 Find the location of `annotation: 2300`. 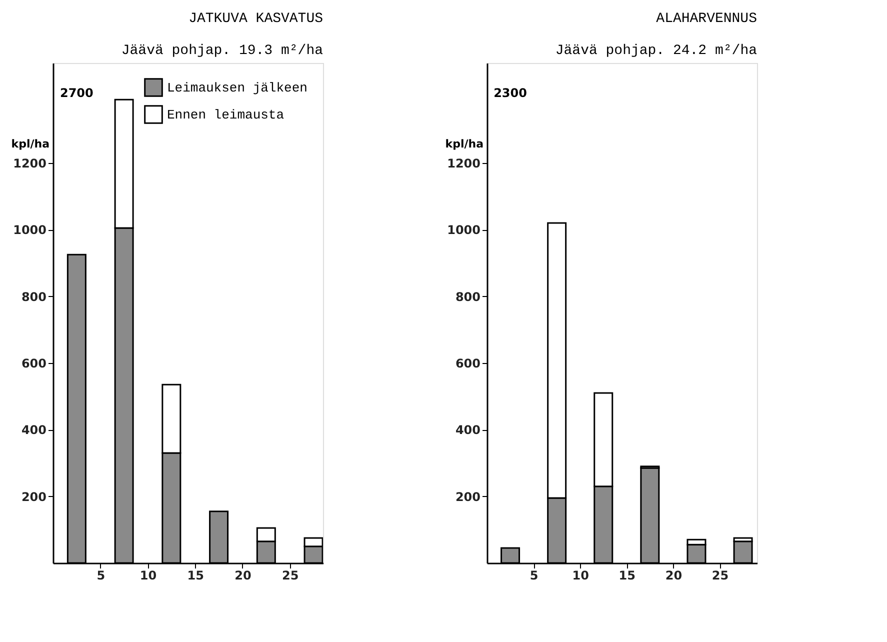

annotation: 2300 is located at coordinates (510, 93).